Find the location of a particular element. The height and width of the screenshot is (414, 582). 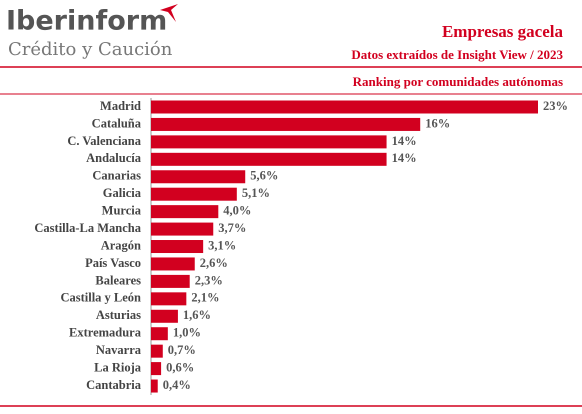

value-label: 3,7% is located at coordinates (232, 228).